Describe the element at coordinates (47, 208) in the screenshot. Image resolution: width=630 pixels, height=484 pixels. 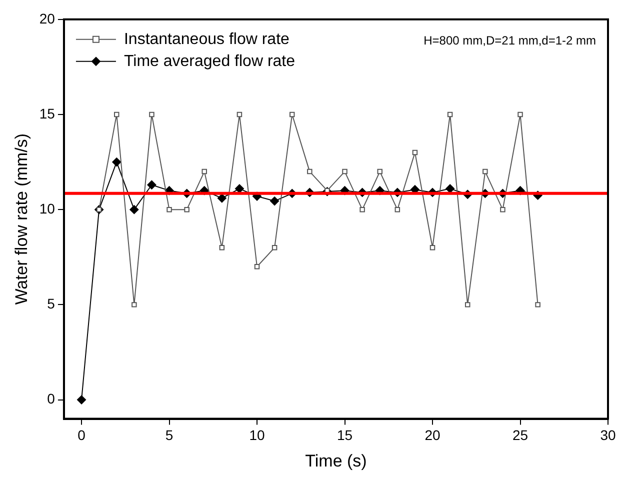
I see `y-tick-label: 10` at that location.